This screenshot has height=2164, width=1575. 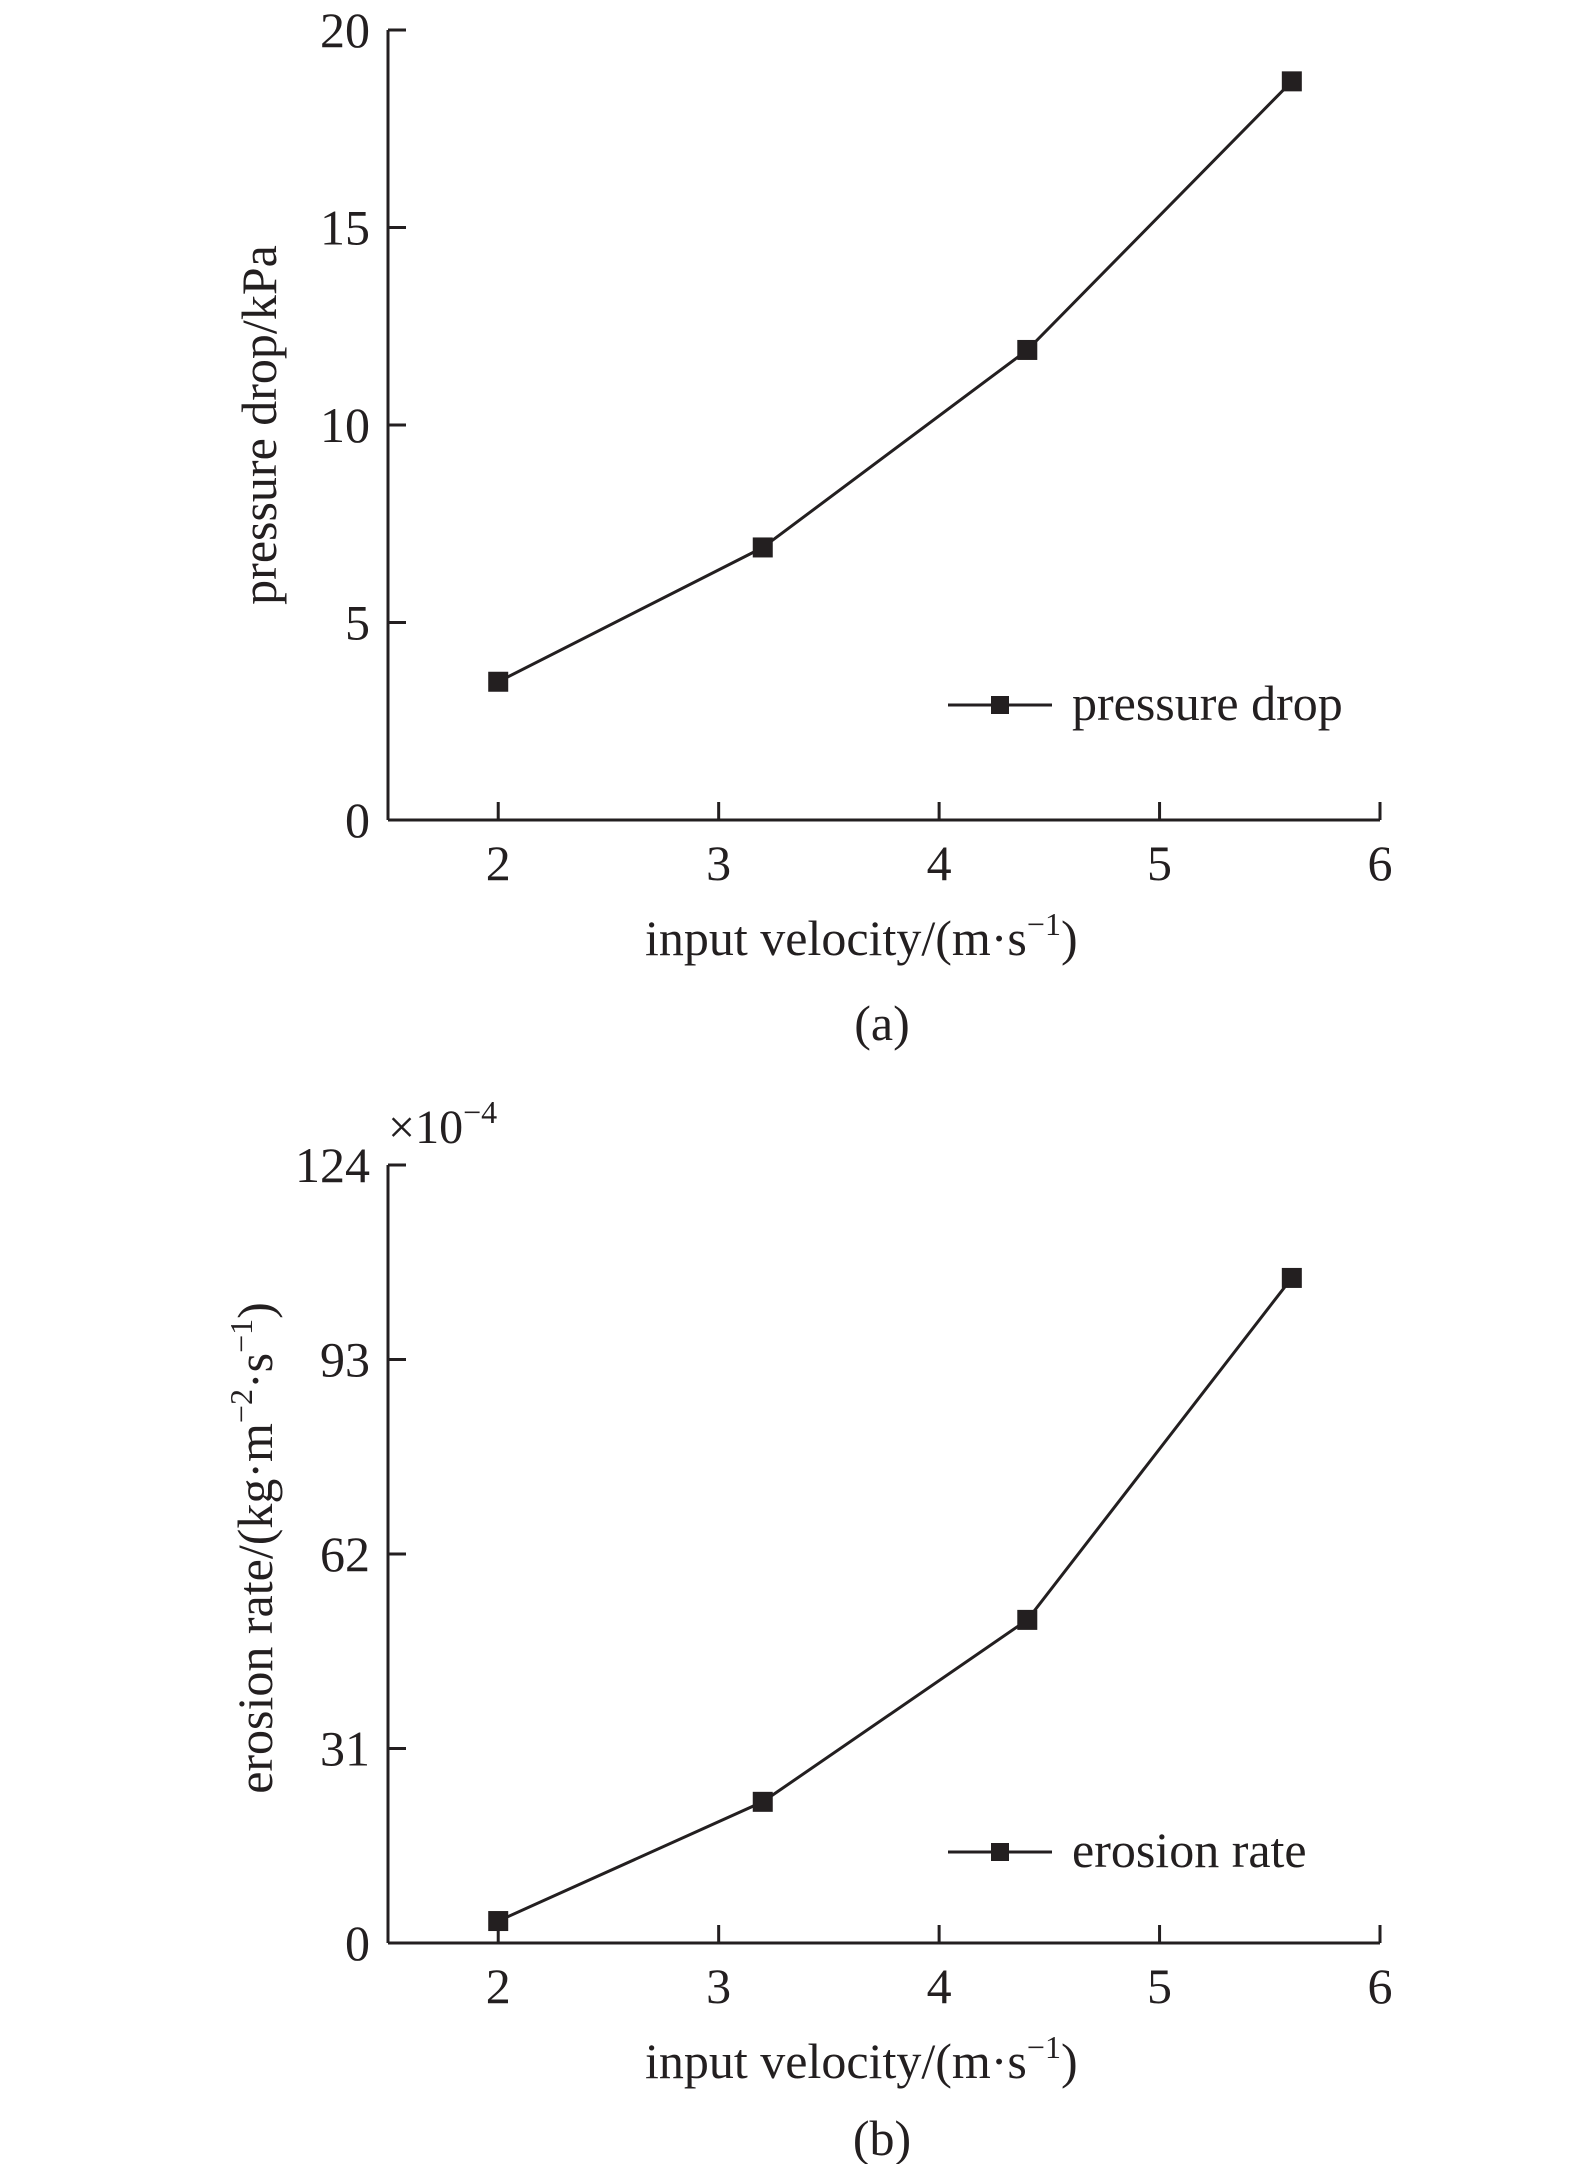 What do you see at coordinates (442, 1124) in the screenshot?
I see `chart-b-multiplier: ×10⁻⁴` at bounding box center [442, 1124].